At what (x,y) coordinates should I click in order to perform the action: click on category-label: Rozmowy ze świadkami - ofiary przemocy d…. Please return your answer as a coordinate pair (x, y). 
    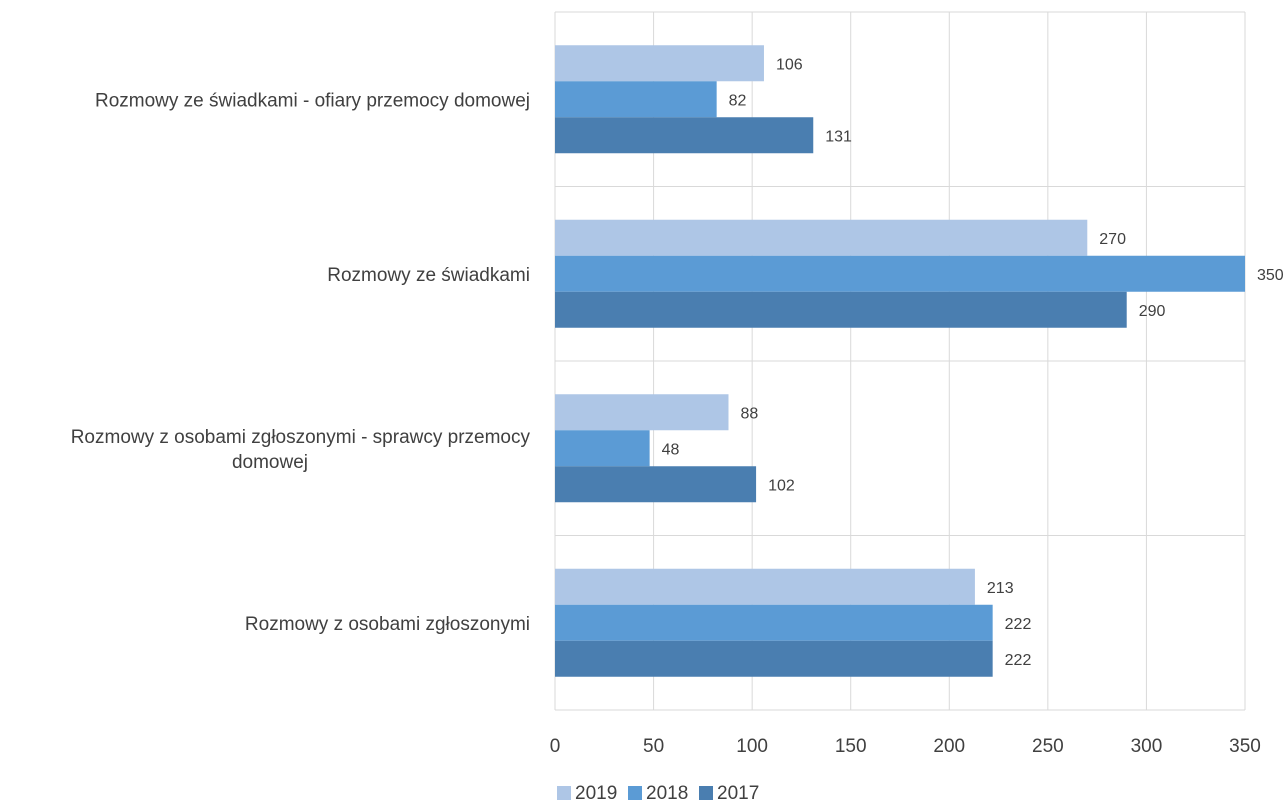
    Looking at the image, I should click on (312, 100).